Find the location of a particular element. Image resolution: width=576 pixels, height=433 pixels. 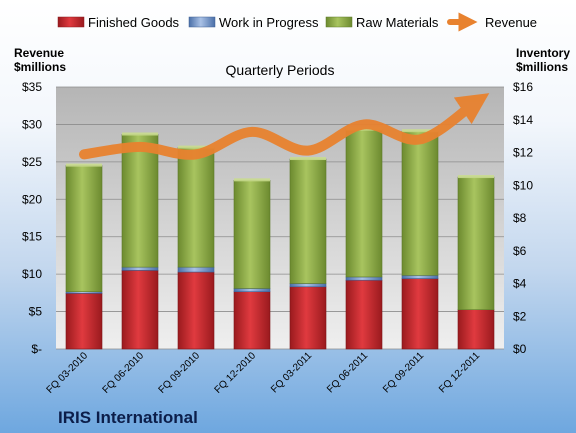

left-axis-label-line1: Revenue is located at coordinates (39, 53).